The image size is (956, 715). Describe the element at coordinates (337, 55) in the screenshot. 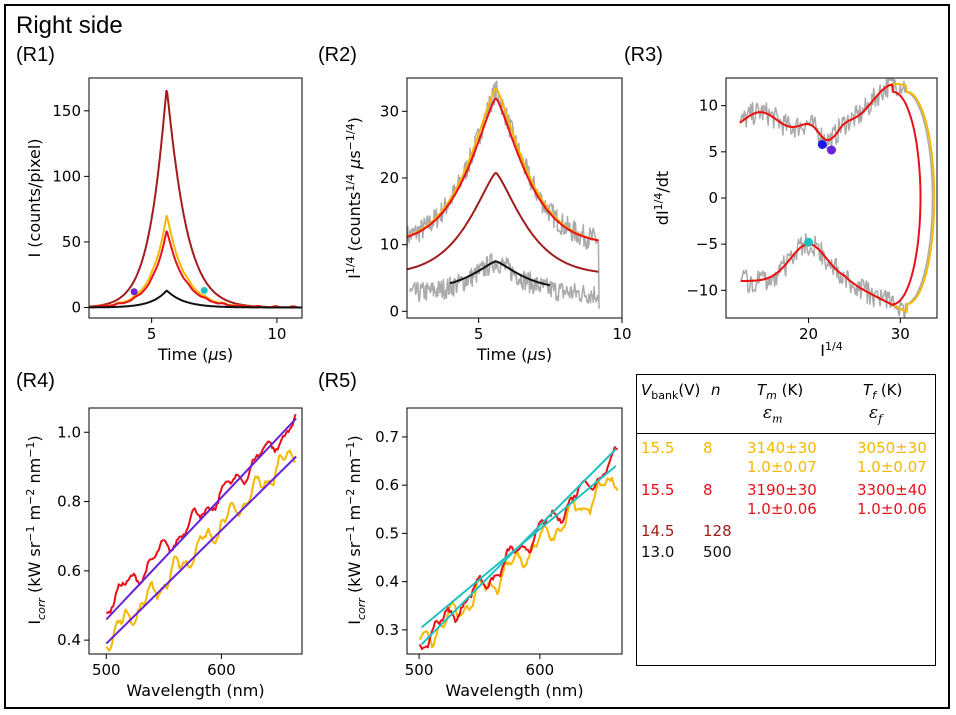

I see `panel-label-r2: (R2)` at that location.